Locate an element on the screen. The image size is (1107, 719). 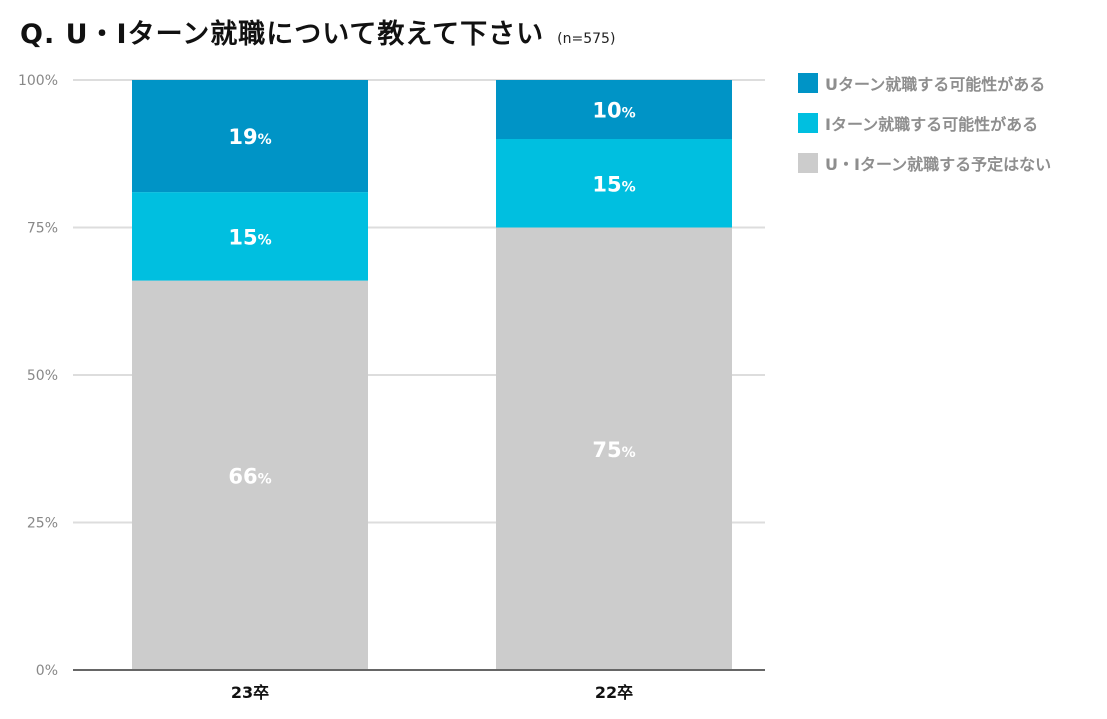
y-axis-ticks: 0% 25% 50% 75% 100% is located at coordinates (38, 376).